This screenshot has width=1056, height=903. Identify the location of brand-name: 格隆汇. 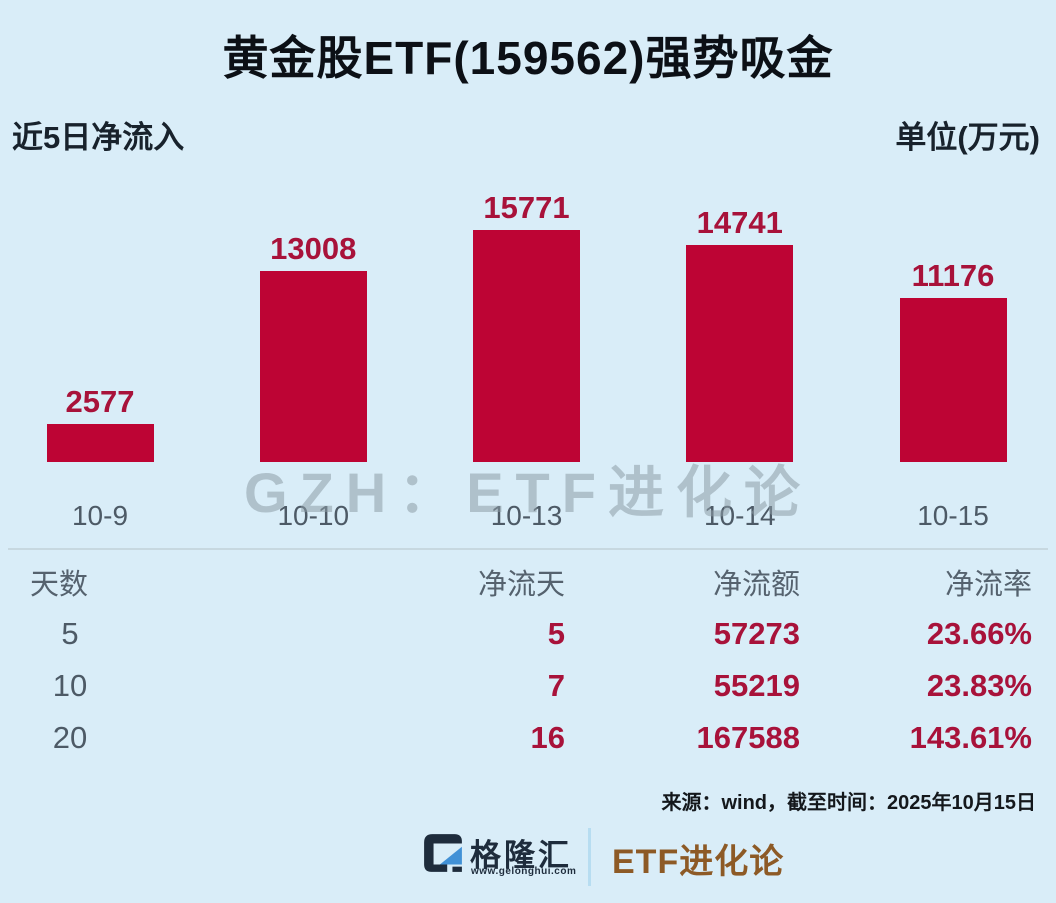
(521, 855).